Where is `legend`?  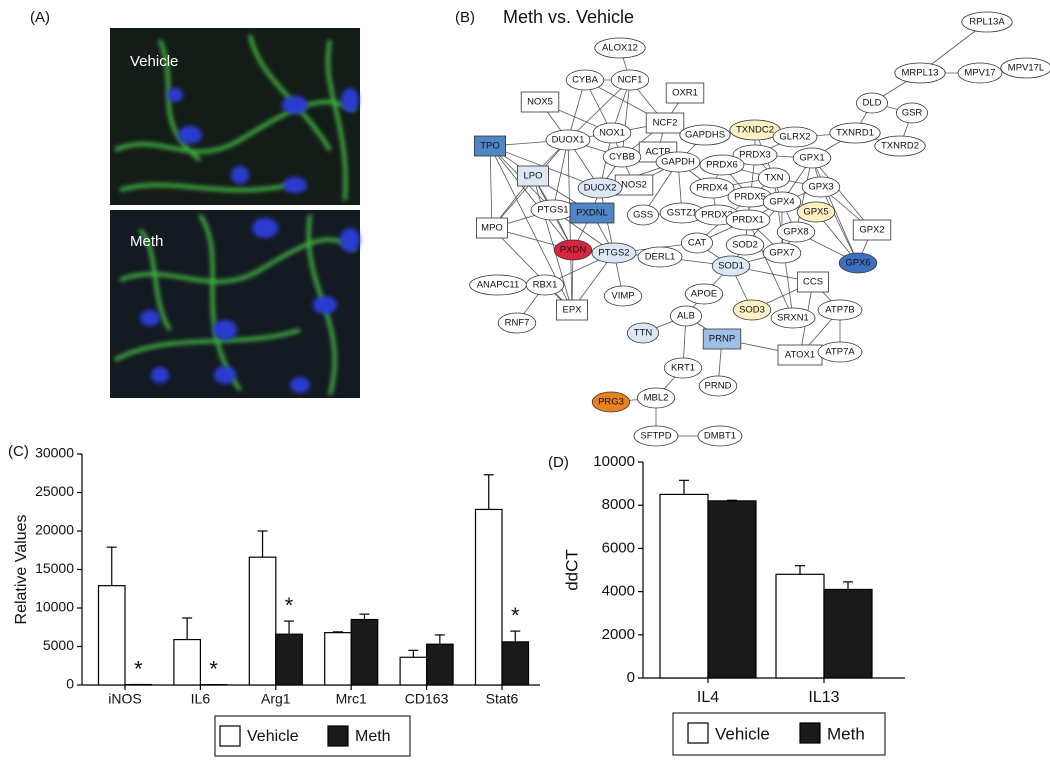 legend is located at coordinates (312, 736).